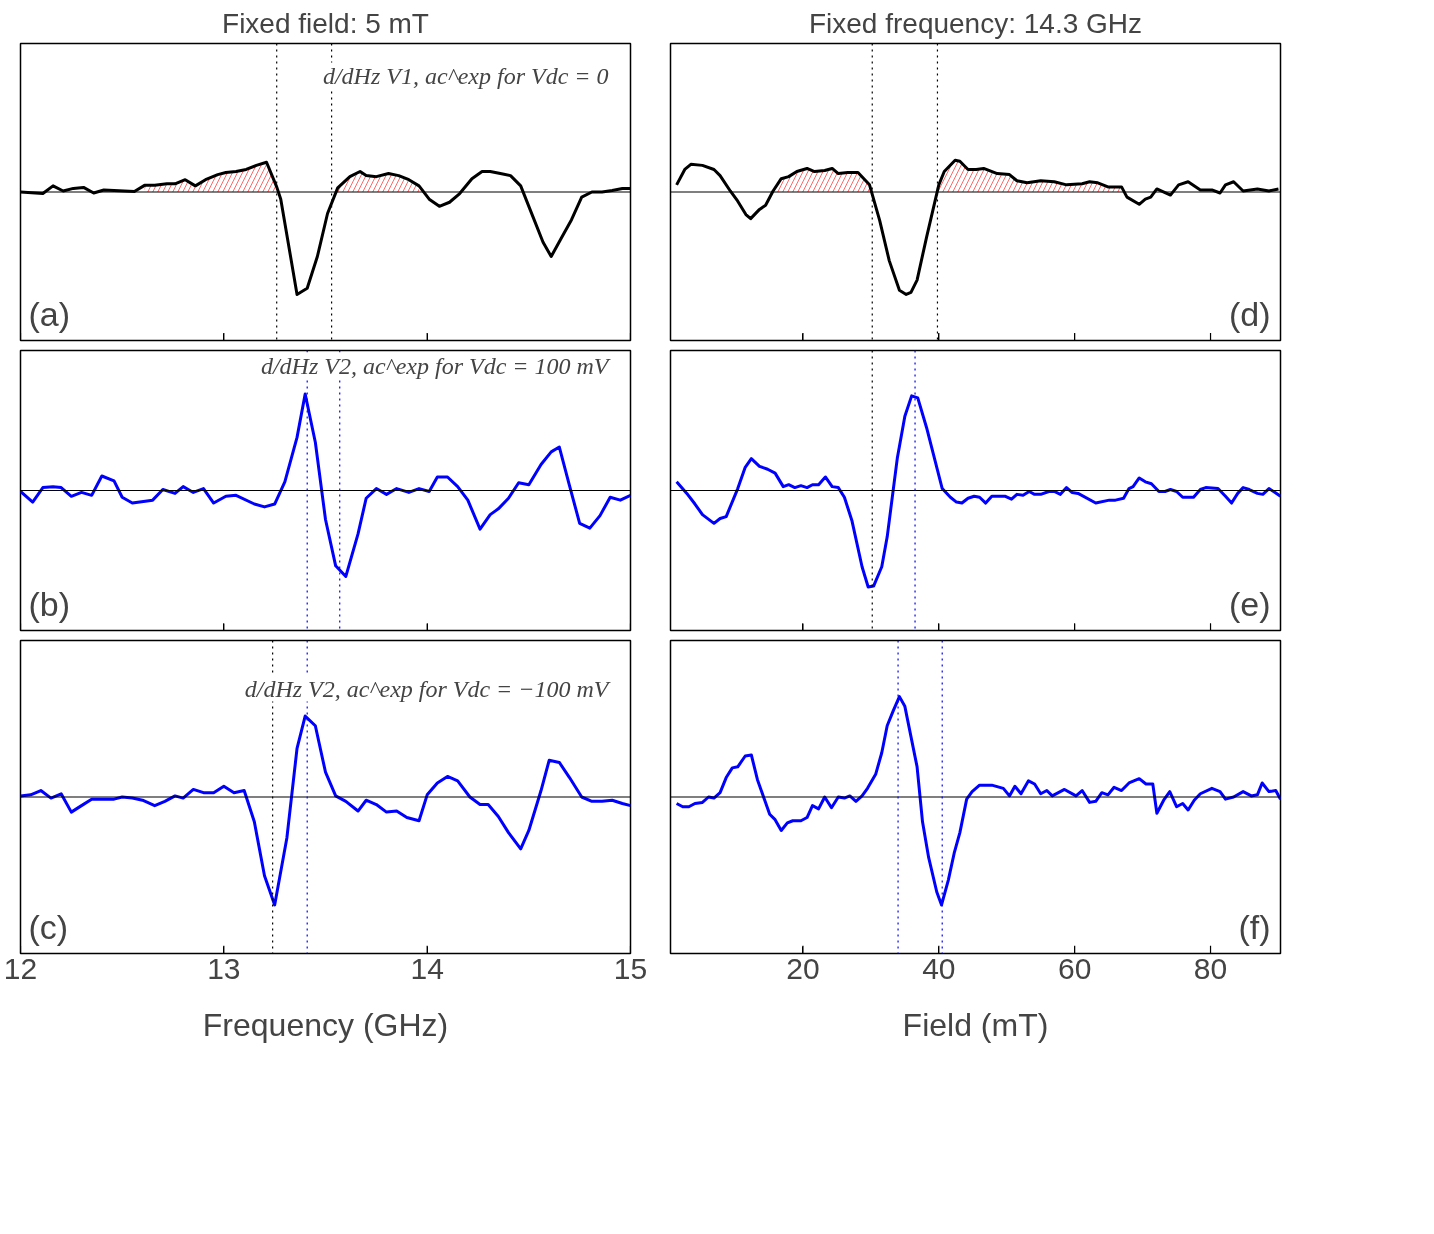  I want to click on text: (f), so click(1254, 926).